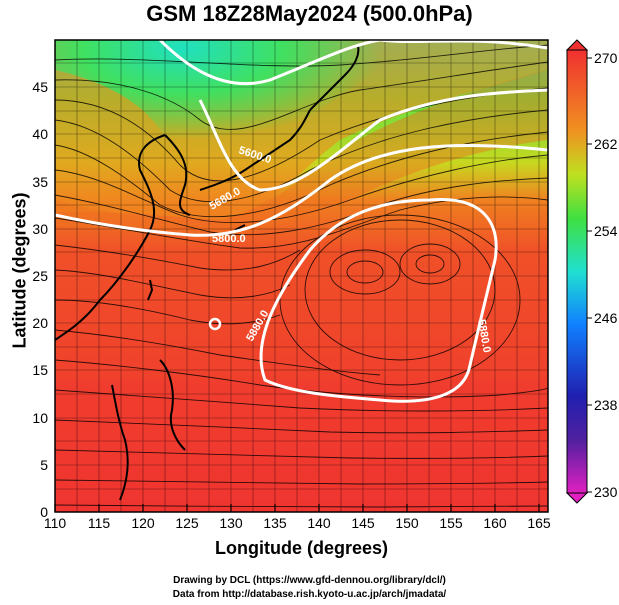  I want to click on y-tick-10: 10, so click(40, 418).